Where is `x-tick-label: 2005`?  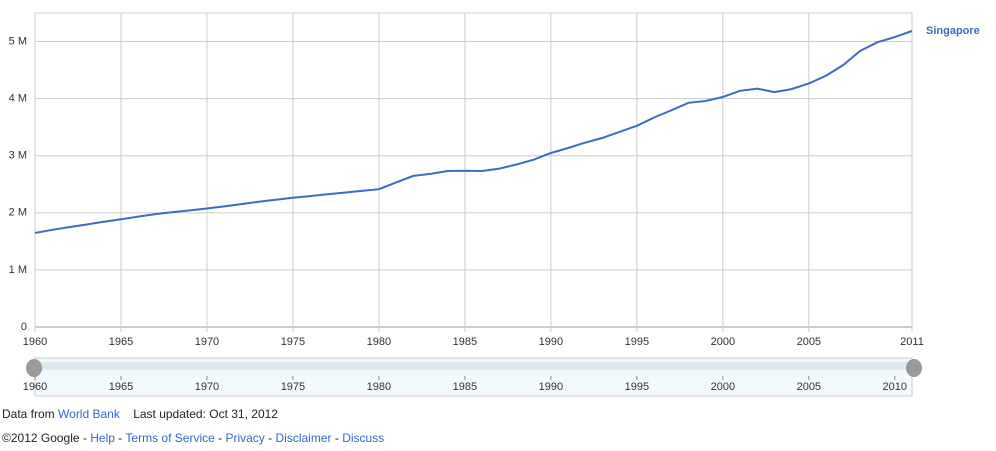 x-tick-label: 2005 is located at coordinates (809, 342).